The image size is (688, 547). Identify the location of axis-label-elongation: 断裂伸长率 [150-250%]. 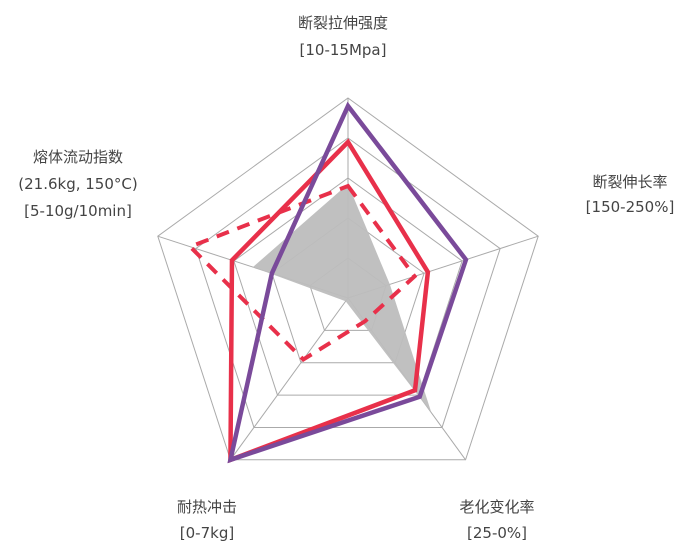
(630, 194).